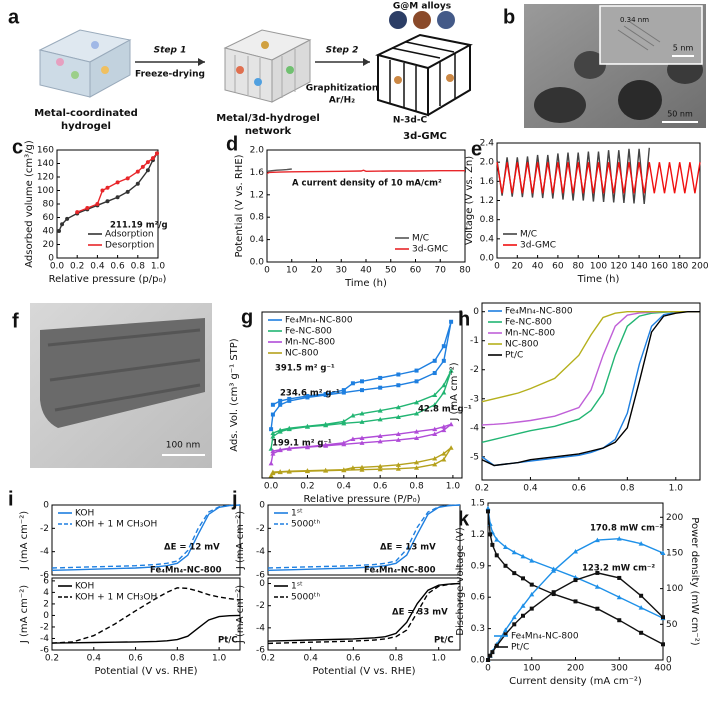 The image size is (709, 706). I want to click on legend-label: KOH + 1 M CH₃OH, so click(116, 525).